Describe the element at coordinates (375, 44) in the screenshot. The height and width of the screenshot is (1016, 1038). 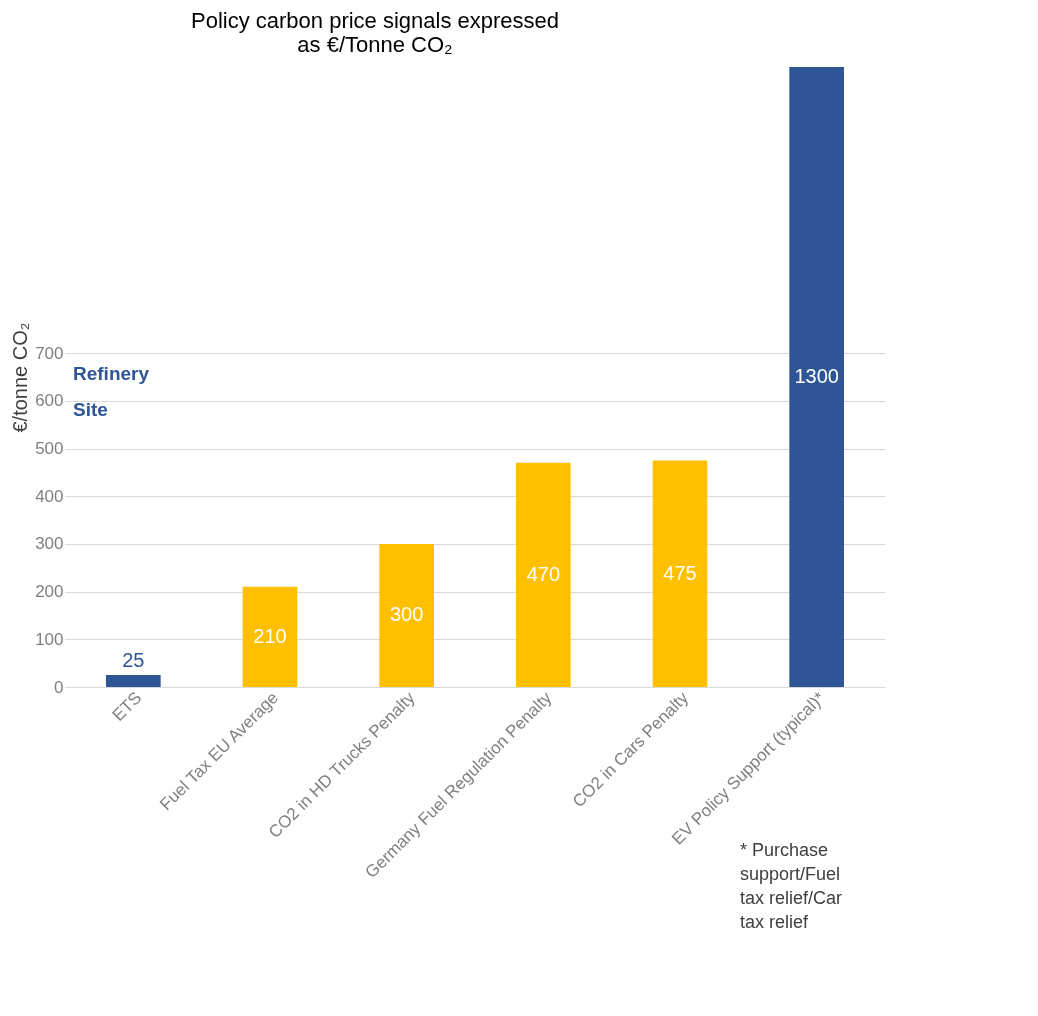
I see `text: as €/Tonne CO₂` at that location.